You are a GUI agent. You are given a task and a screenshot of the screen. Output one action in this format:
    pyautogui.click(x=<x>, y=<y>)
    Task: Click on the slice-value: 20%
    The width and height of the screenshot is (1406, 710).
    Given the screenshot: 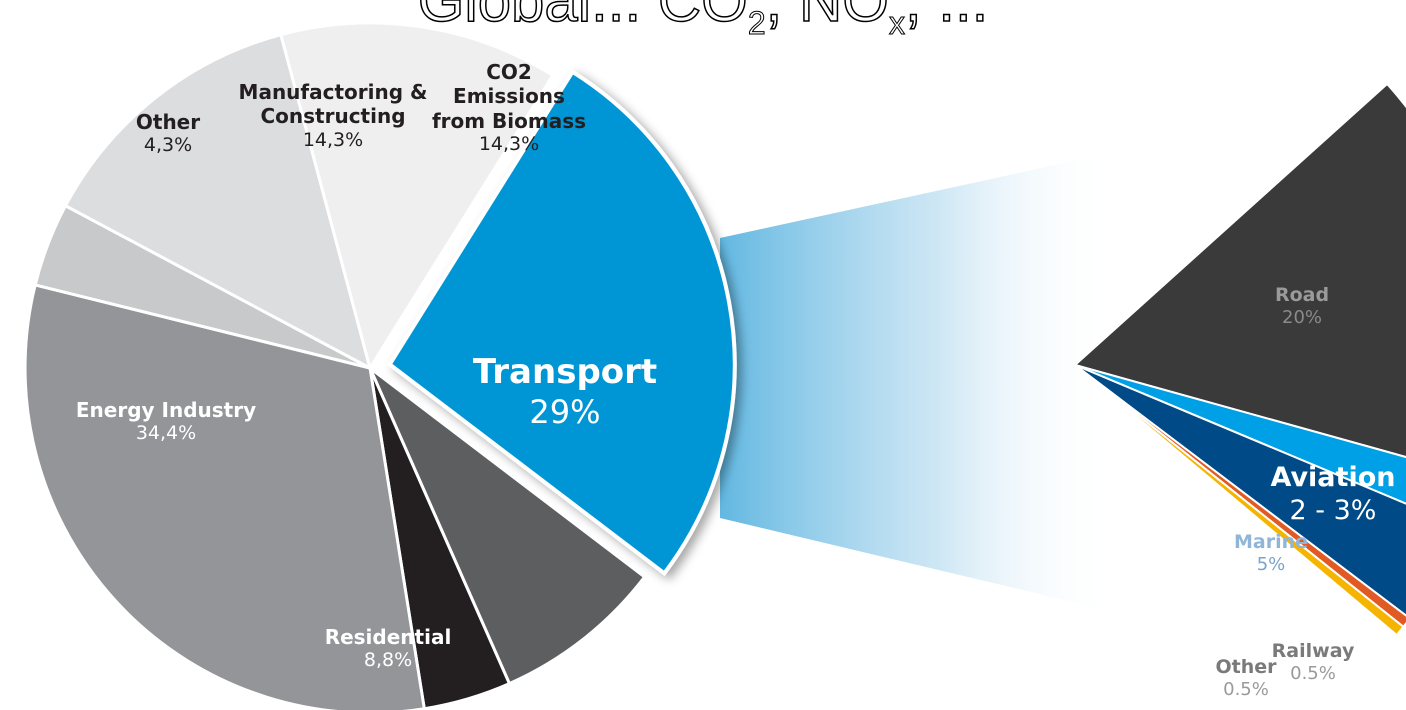 What is the action you would take?
    pyautogui.click(x=1302, y=318)
    